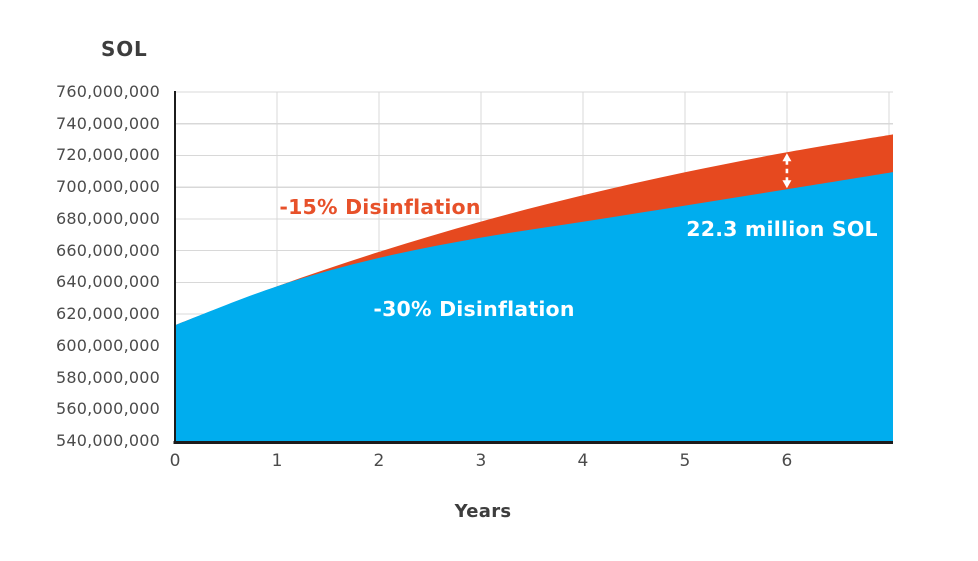  Describe the element at coordinates (108, 345) in the screenshot. I see `y-tick-label: 600,000,000` at that location.